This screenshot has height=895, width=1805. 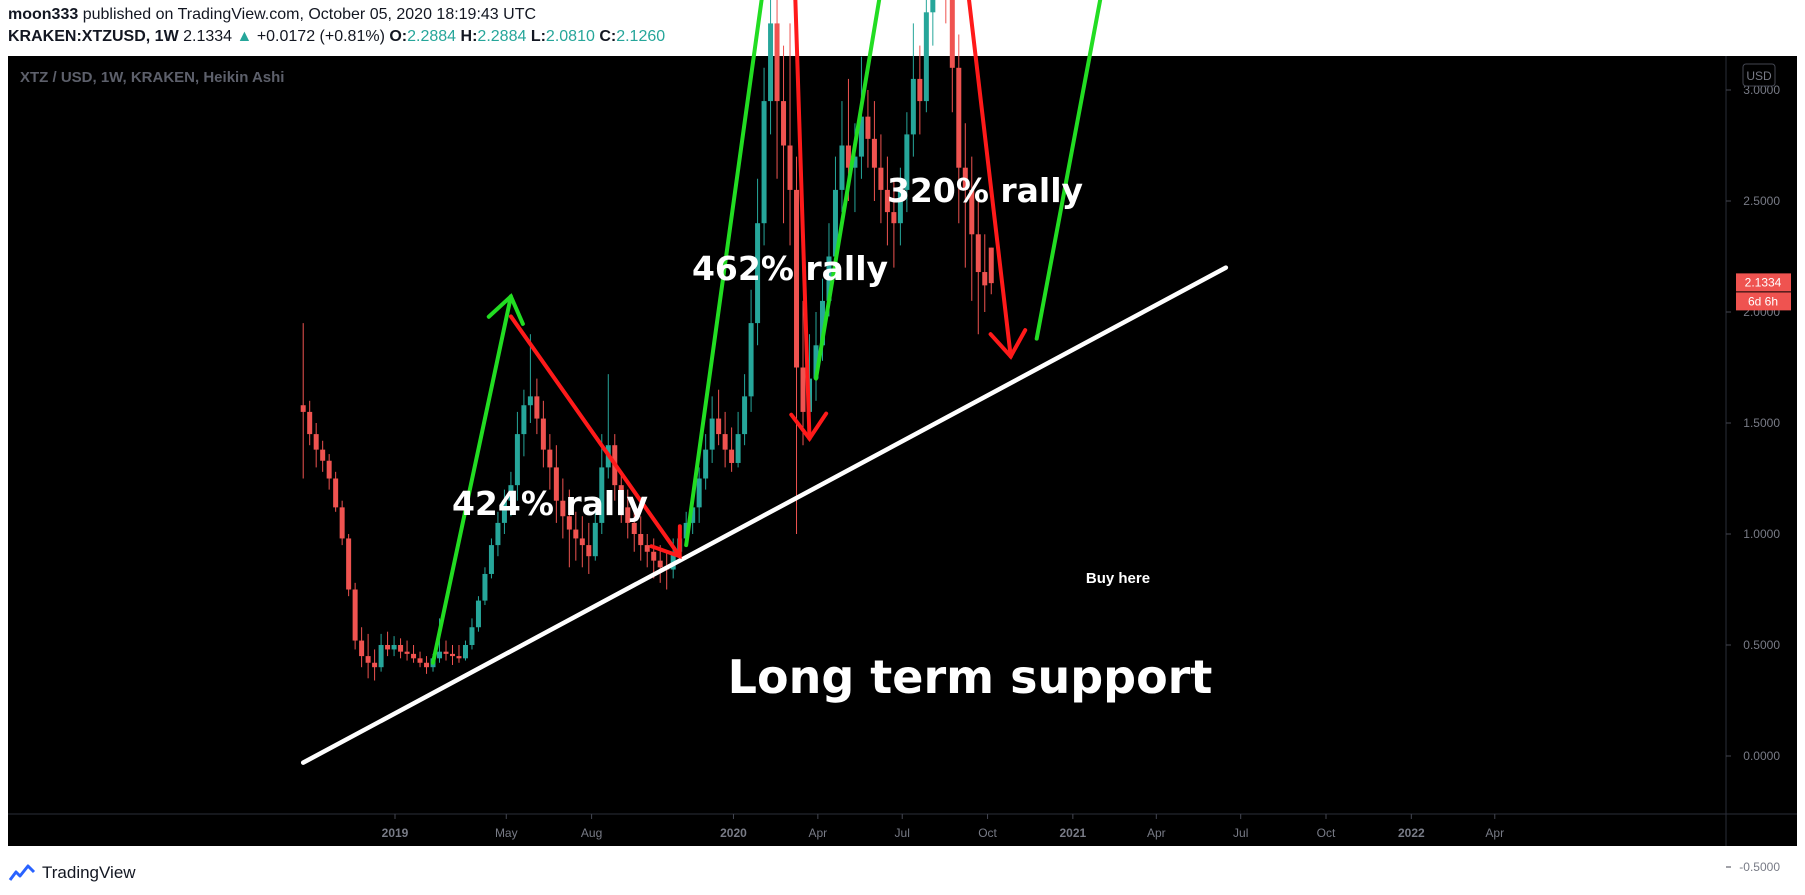 What do you see at coordinates (1761, 645) in the screenshot?
I see `y-tick-label: 0.5000` at bounding box center [1761, 645].